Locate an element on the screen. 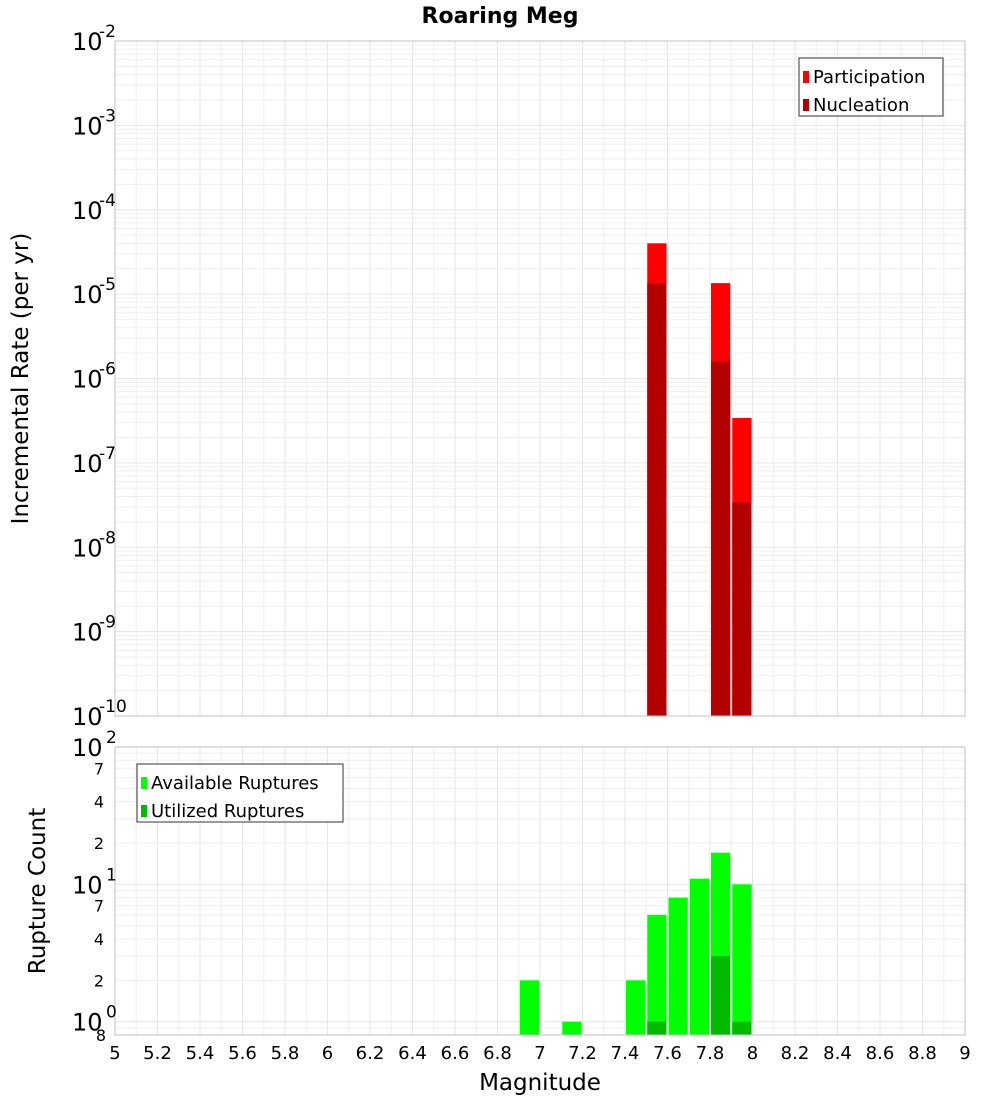  y-tick-label: 10 2 is located at coordinates (94, 745).